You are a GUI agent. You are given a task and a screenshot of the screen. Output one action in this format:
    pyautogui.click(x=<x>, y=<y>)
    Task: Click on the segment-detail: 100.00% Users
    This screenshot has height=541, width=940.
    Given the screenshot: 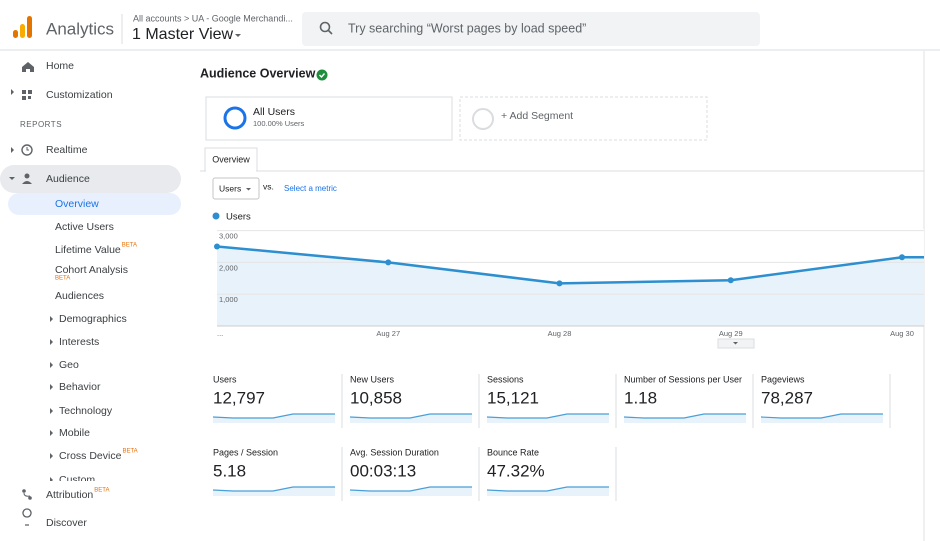 What is the action you would take?
    pyautogui.click(x=279, y=123)
    